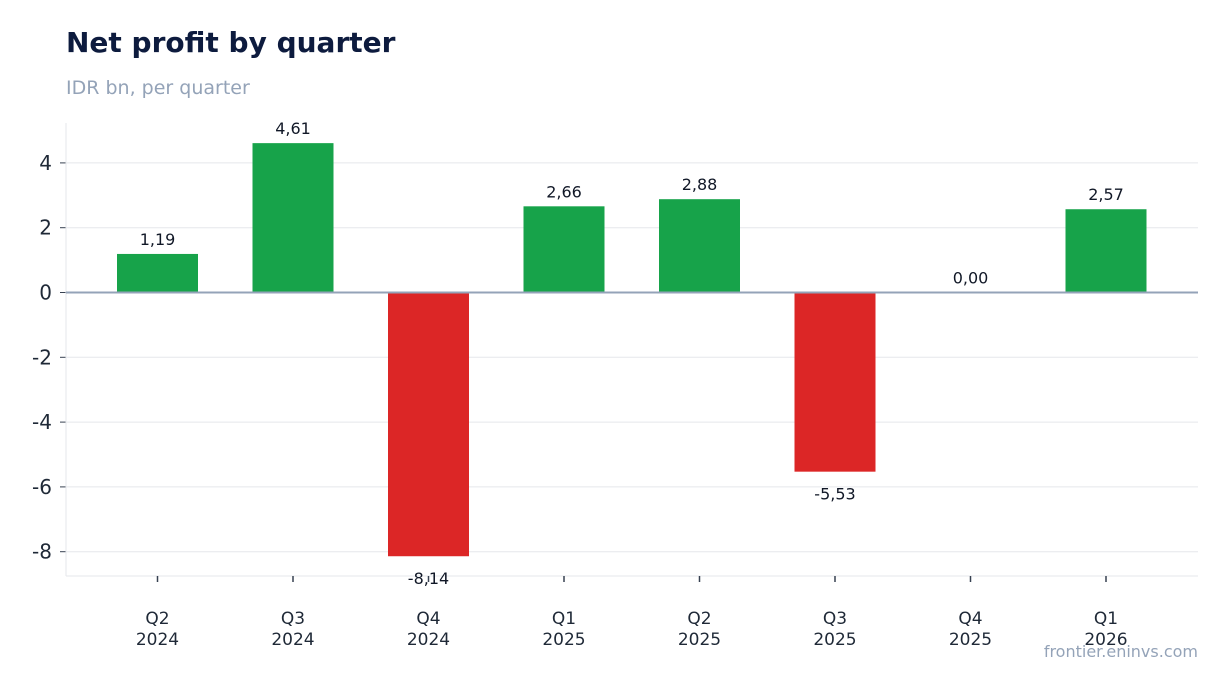 The height and width of the screenshot is (693, 1228). I want to click on data-label: -5,53, so click(834, 494).